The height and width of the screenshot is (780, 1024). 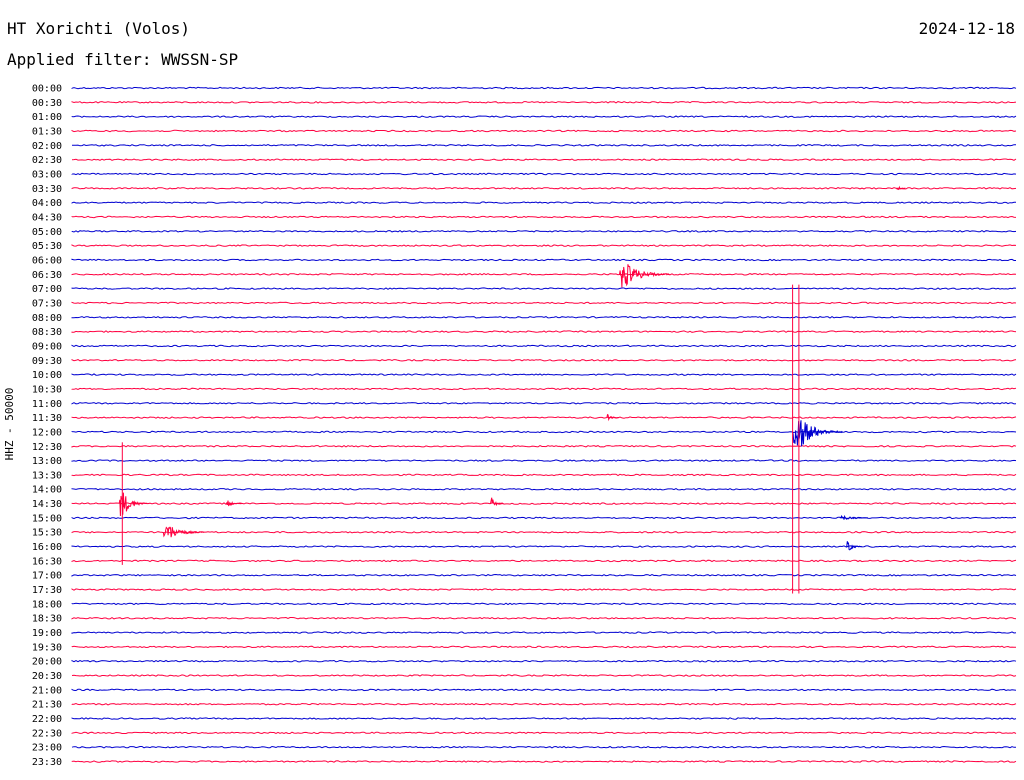 What do you see at coordinates (47, 289) in the screenshot?
I see `row-time-tick: 07:00` at bounding box center [47, 289].